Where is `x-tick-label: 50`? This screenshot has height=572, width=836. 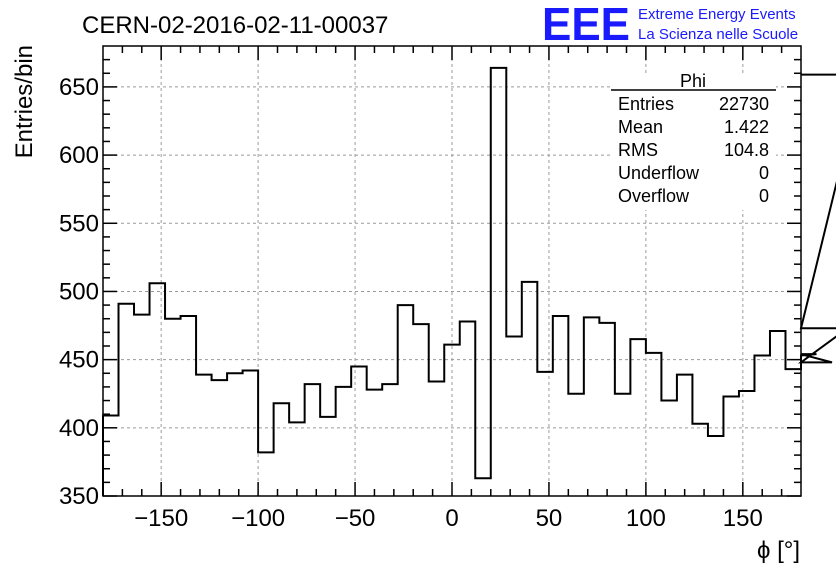 x-tick-label: 50 is located at coordinates (549, 518).